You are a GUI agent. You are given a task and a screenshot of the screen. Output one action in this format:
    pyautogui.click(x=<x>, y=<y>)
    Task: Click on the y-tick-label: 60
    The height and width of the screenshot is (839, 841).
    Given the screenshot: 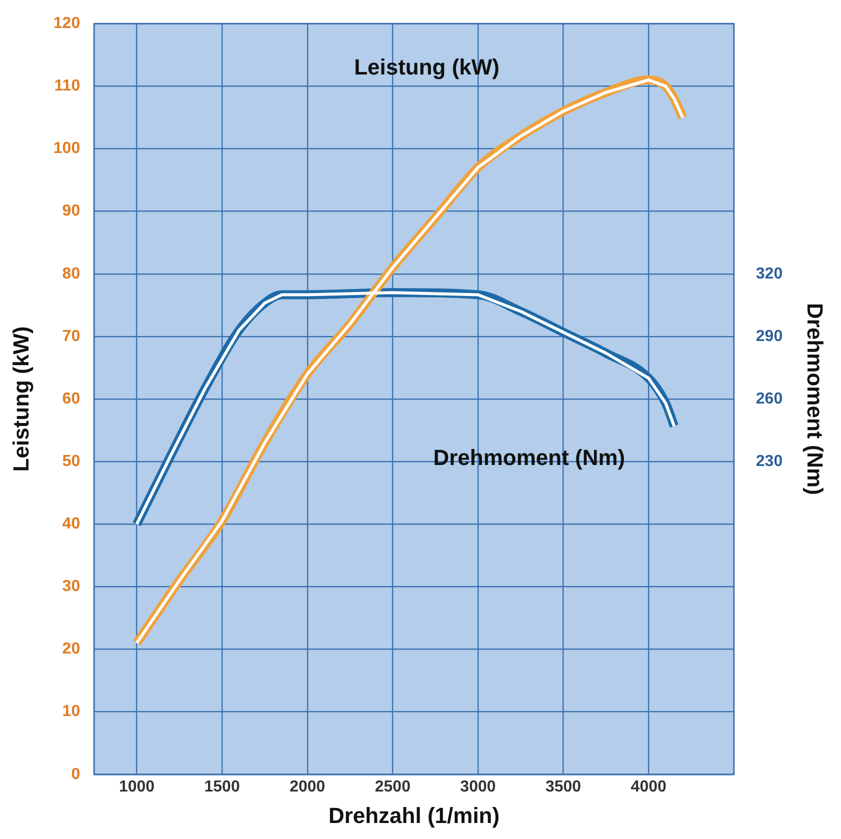 What is the action you would take?
    pyautogui.click(x=71, y=399)
    